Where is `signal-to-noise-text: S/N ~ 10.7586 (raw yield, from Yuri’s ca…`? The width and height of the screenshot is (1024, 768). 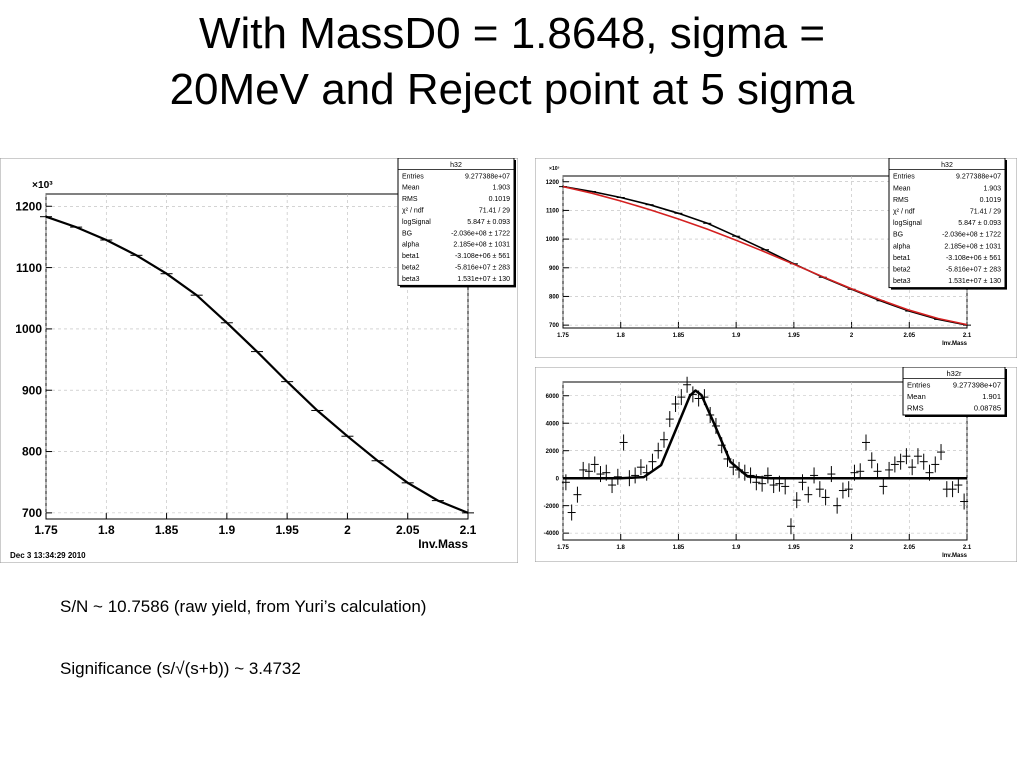
signal-to-noise-text: S/N ~ 10.7586 (raw yield, from Yuri’s ca… is located at coordinates (243, 606).